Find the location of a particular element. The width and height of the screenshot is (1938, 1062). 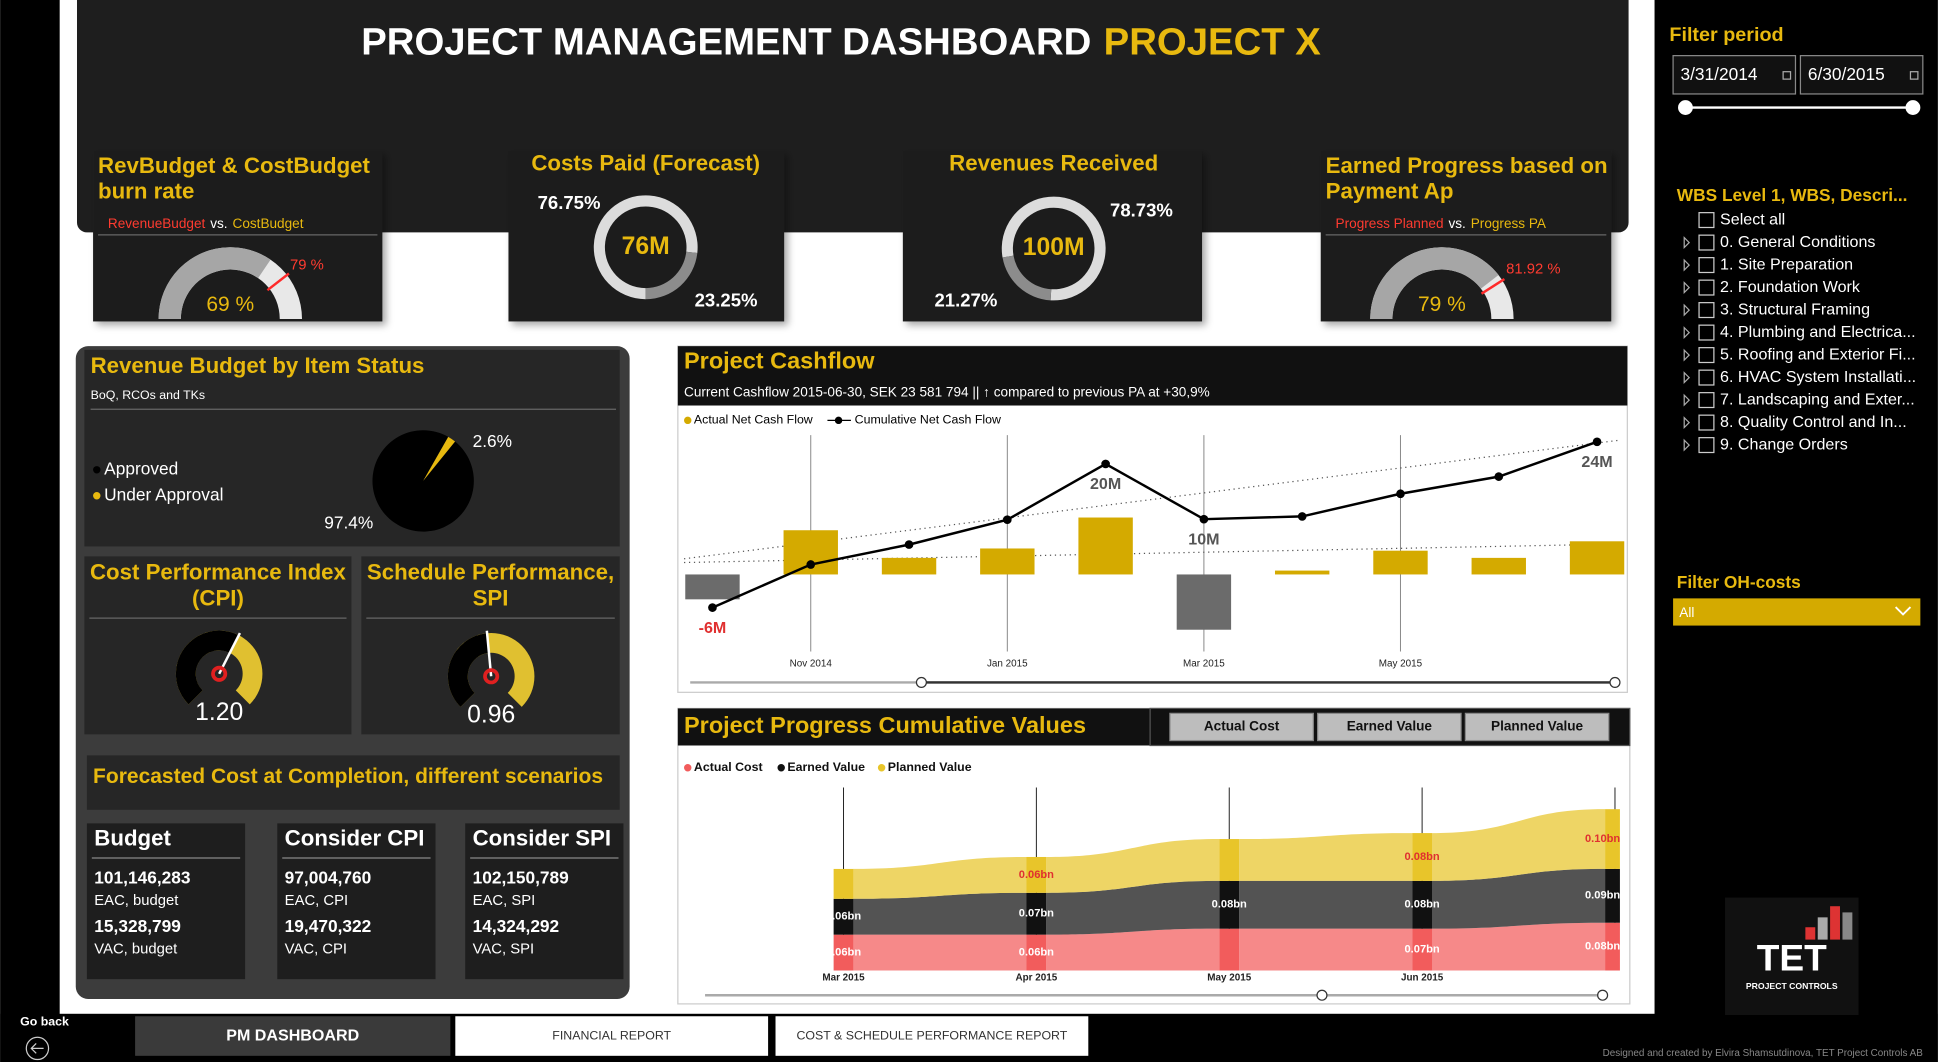

filter-item: 0. General Conditions is located at coordinates (1797, 242).